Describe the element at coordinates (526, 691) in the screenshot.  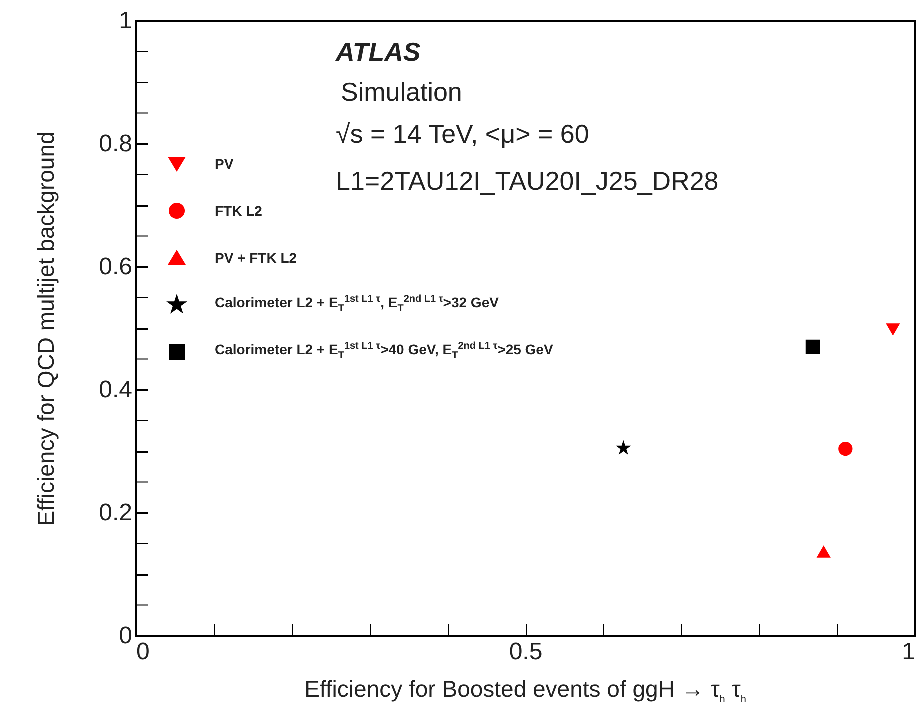
I see `x-axis-title: Efficiency for Boosted events of ggH → τ$_{h}$ τ$_{h}$` at that location.